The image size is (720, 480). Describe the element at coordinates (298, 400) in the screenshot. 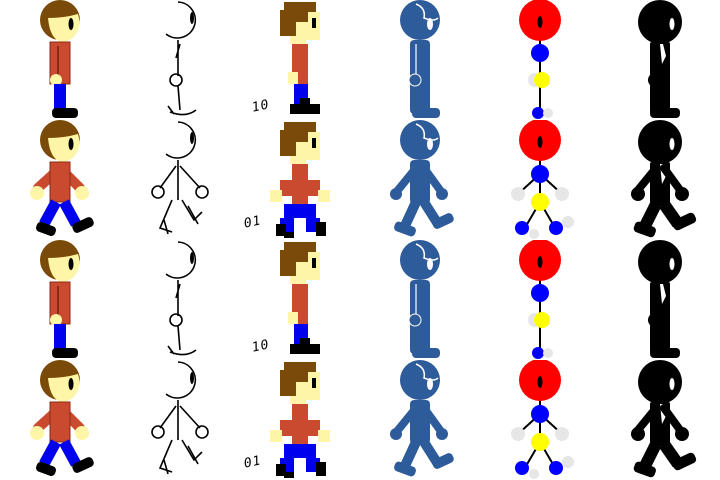

I see `neck` at that location.